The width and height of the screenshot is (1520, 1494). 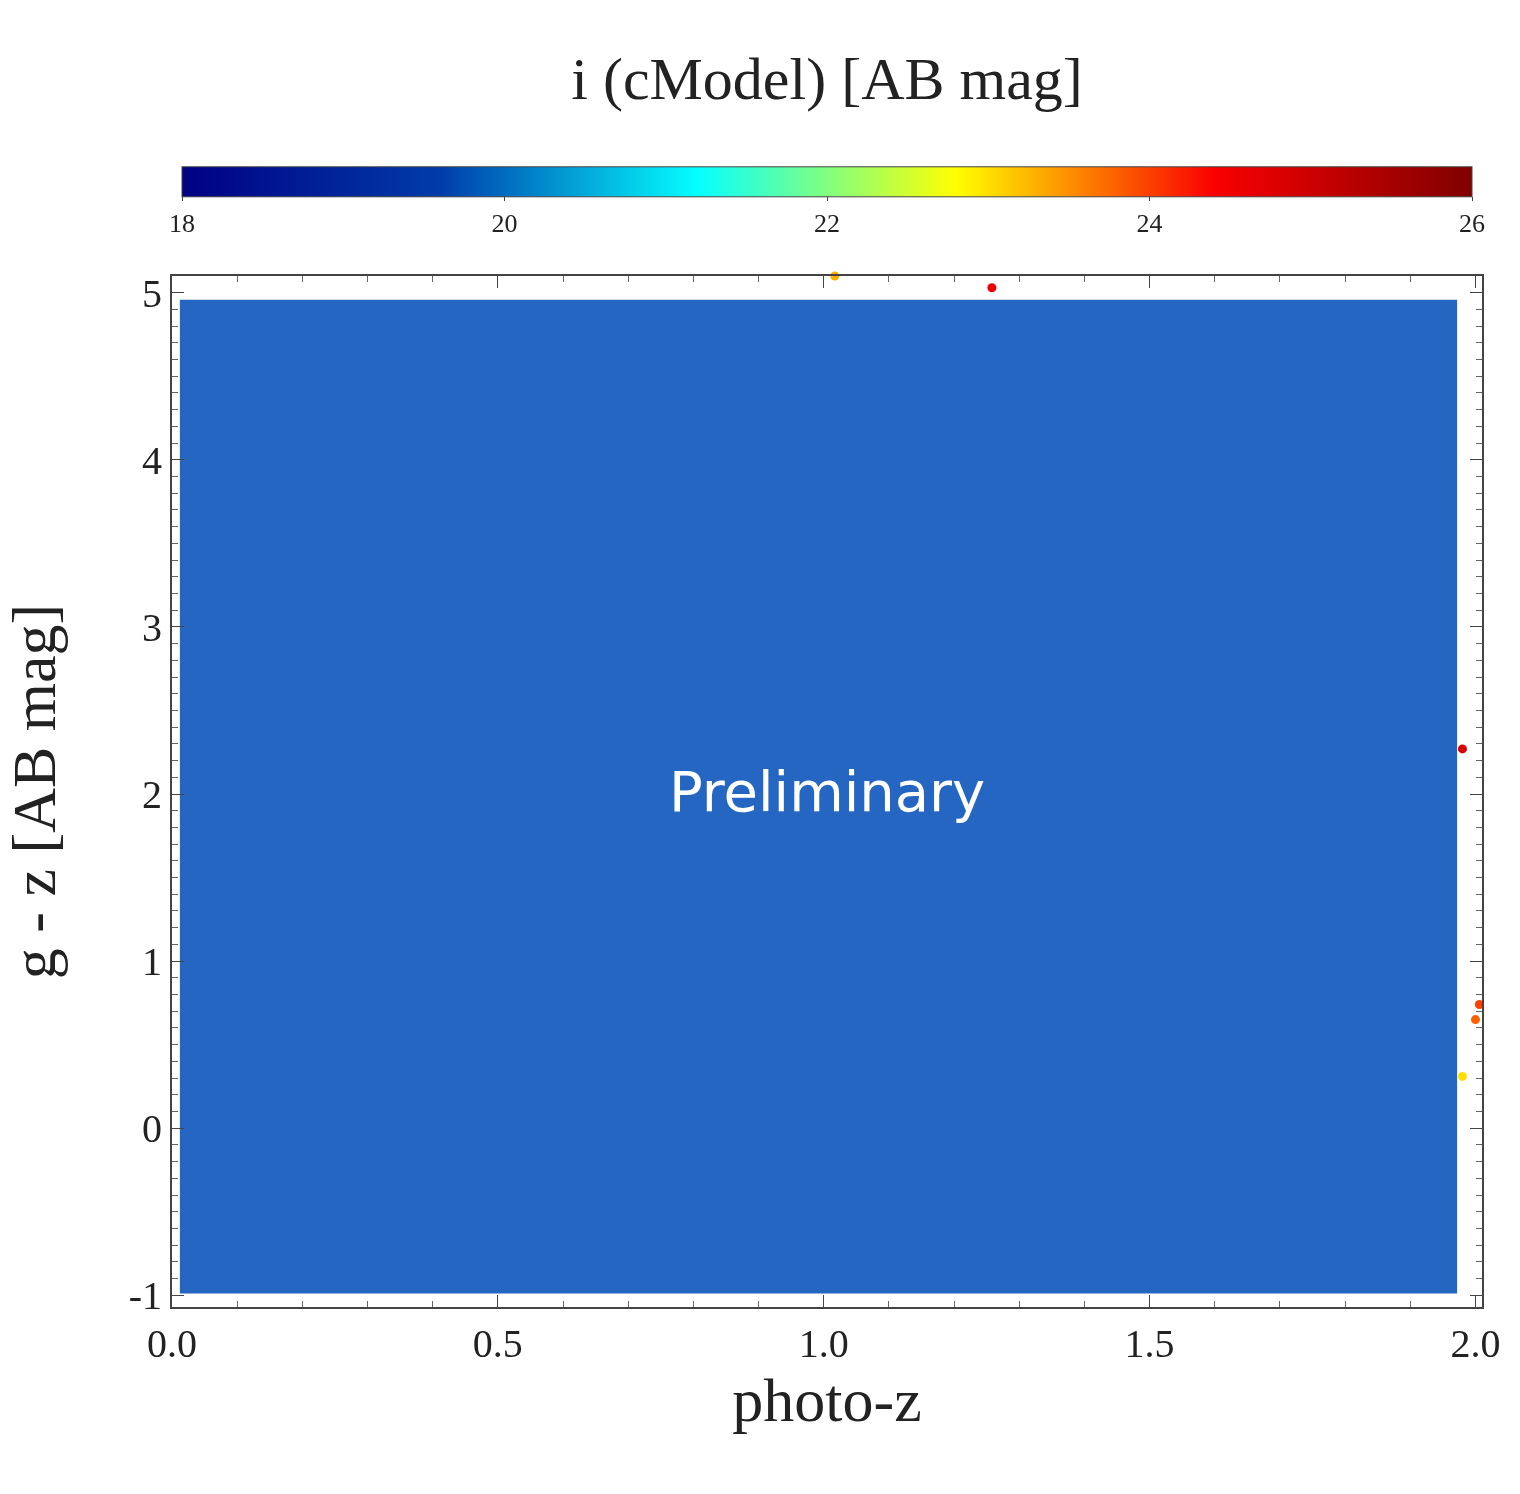 What do you see at coordinates (1149, 1343) in the screenshot?
I see `x-tick-label: 1.5` at bounding box center [1149, 1343].